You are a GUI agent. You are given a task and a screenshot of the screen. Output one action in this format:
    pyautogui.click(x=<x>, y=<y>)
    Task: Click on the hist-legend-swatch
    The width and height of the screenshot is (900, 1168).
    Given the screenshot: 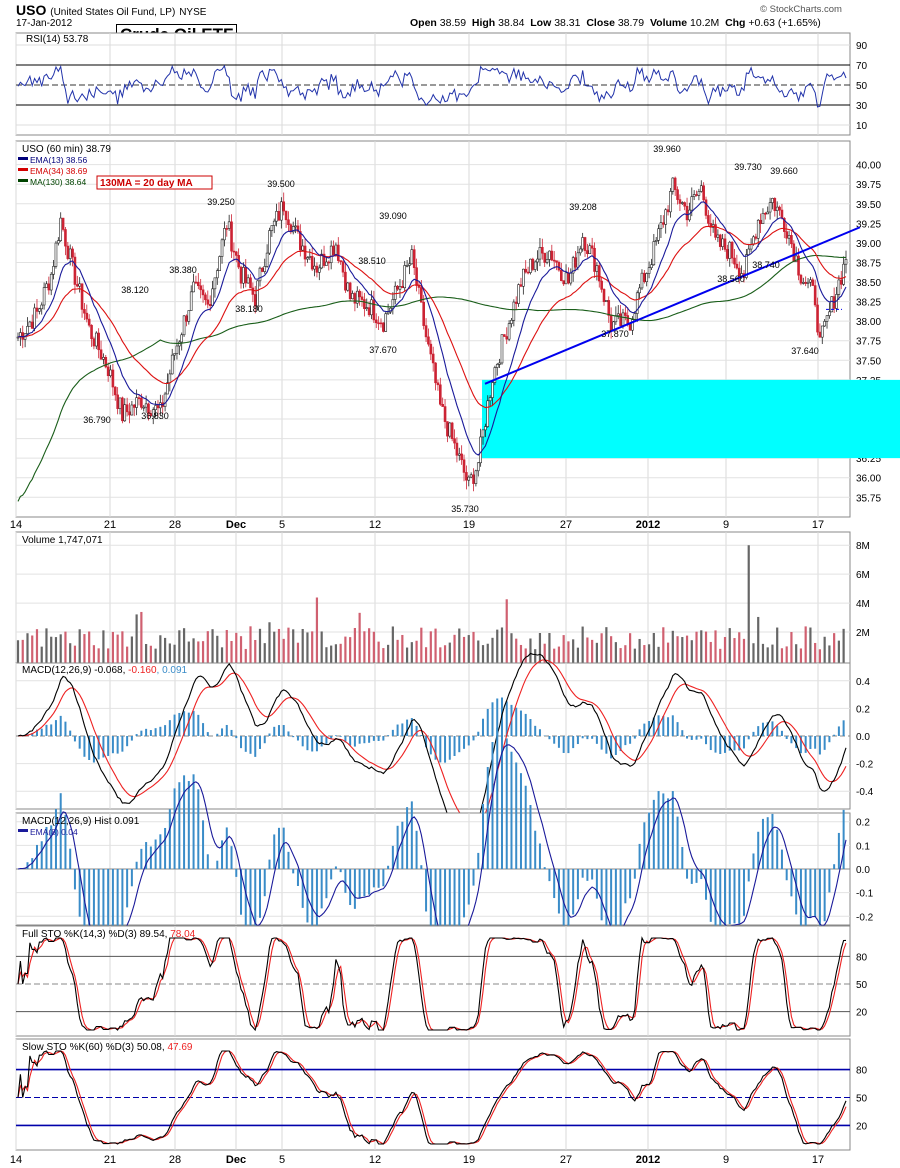 What is the action you would take?
    pyautogui.click(x=23, y=830)
    